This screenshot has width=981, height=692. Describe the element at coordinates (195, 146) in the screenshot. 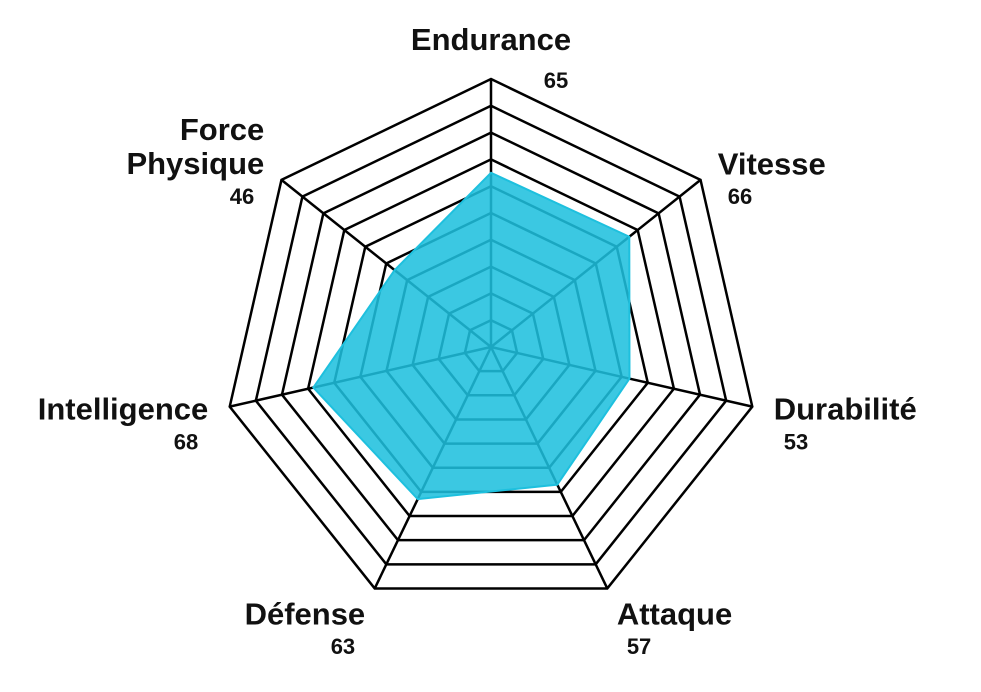

I see `category-label: Force Physique` at that location.